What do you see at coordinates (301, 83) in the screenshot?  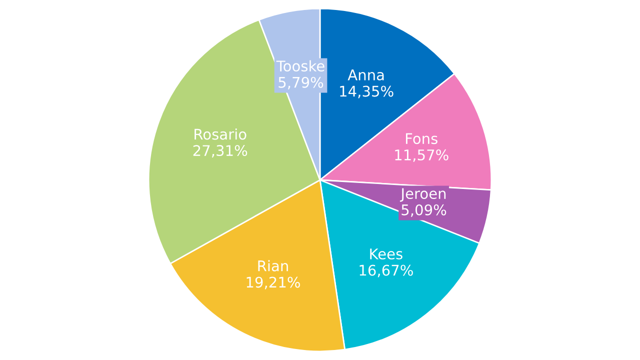 I see `data-label: 5,79%` at bounding box center [301, 83].